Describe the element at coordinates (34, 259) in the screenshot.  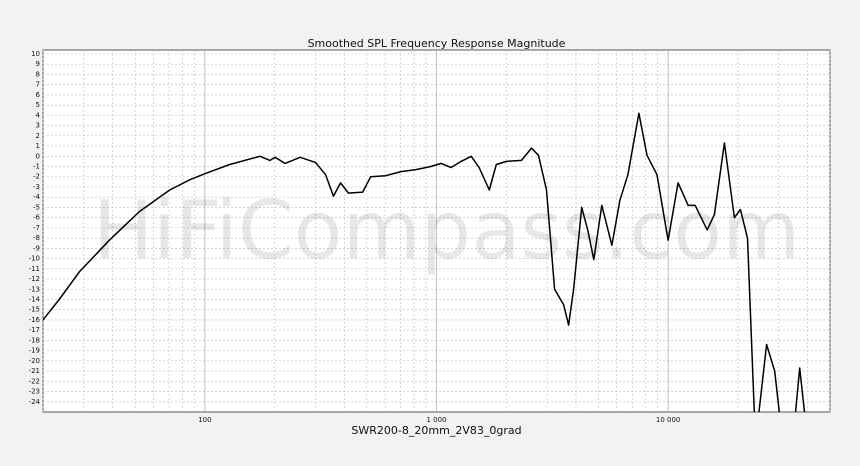
I see `y-tick-label: -10` at that location.